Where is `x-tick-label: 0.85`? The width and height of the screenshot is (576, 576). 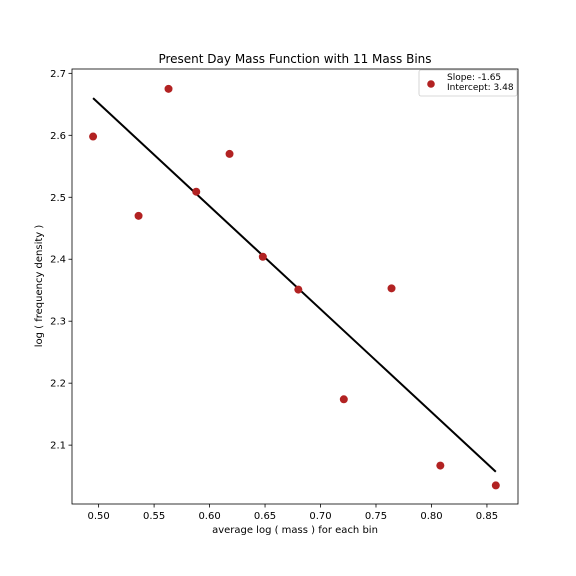 x-tick-label: 0.85 is located at coordinates (487, 516).